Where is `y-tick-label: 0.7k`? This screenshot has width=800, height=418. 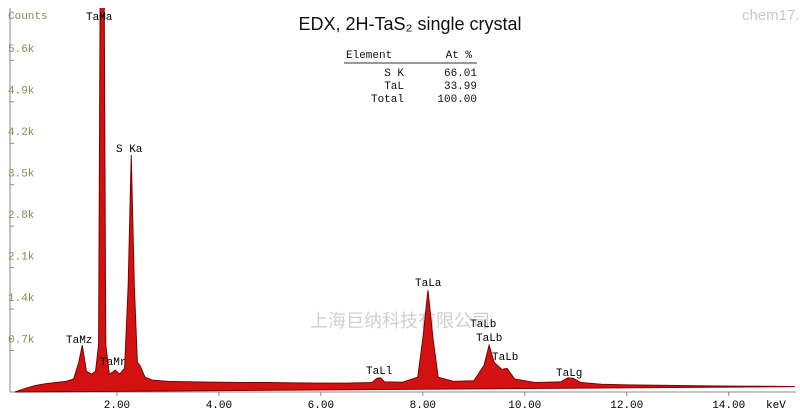
y-tick-label: 0.7k is located at coordinates (21, 340).